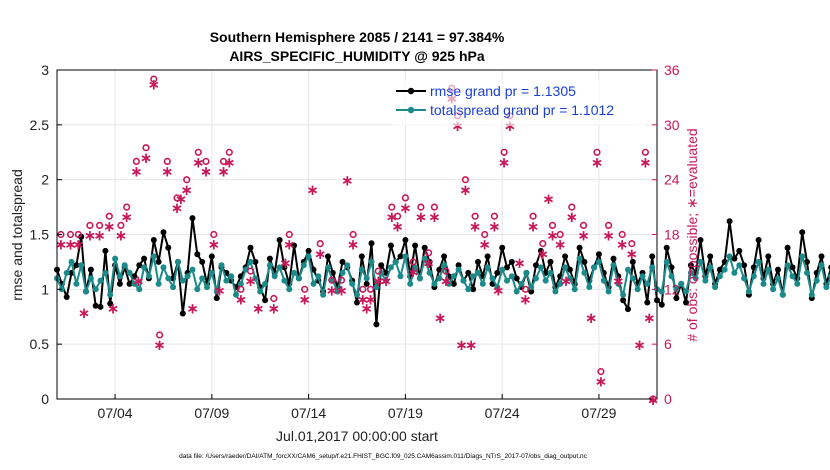 This screenshot has width=830, height=470. What do you see at coordinates (672, 70) in the screenshot?
I see `y-right-tick-label: 36` at bounding box center [672, 70].